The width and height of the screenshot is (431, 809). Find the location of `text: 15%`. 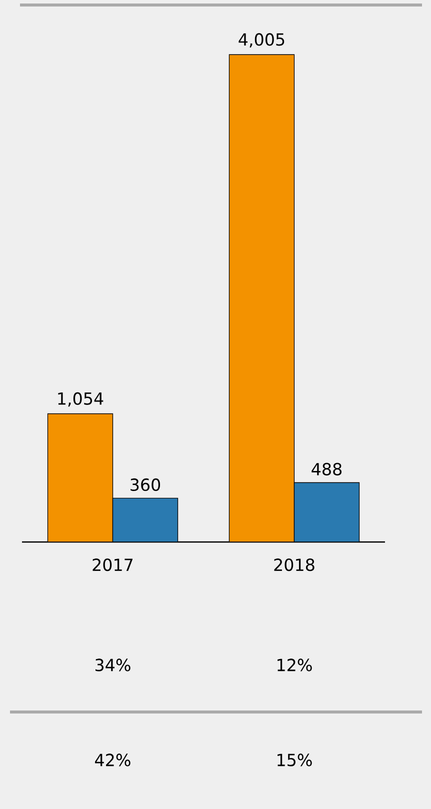

text: 15% is located at coordinates (295, 760).